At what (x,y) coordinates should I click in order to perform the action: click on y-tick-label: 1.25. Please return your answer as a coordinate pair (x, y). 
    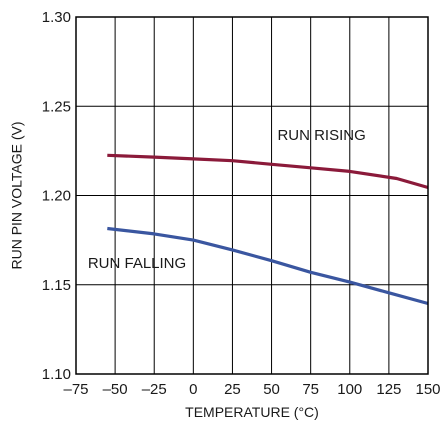
    Looking at the image, I should click on (56, 106).